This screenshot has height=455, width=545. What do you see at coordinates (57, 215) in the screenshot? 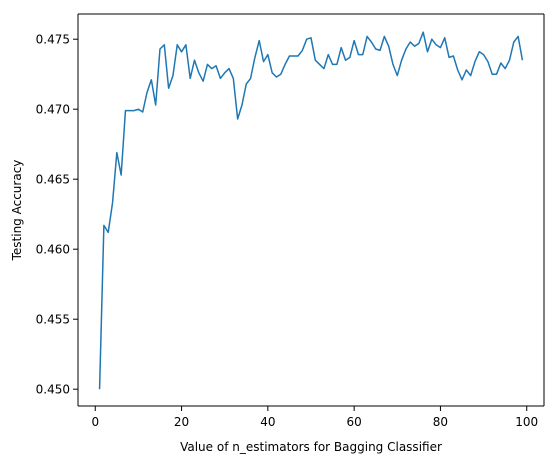
I see `y-ticks: 0.450 0.455 0.460 0.465 0.470 0.475` at bounding box center [57, 215].